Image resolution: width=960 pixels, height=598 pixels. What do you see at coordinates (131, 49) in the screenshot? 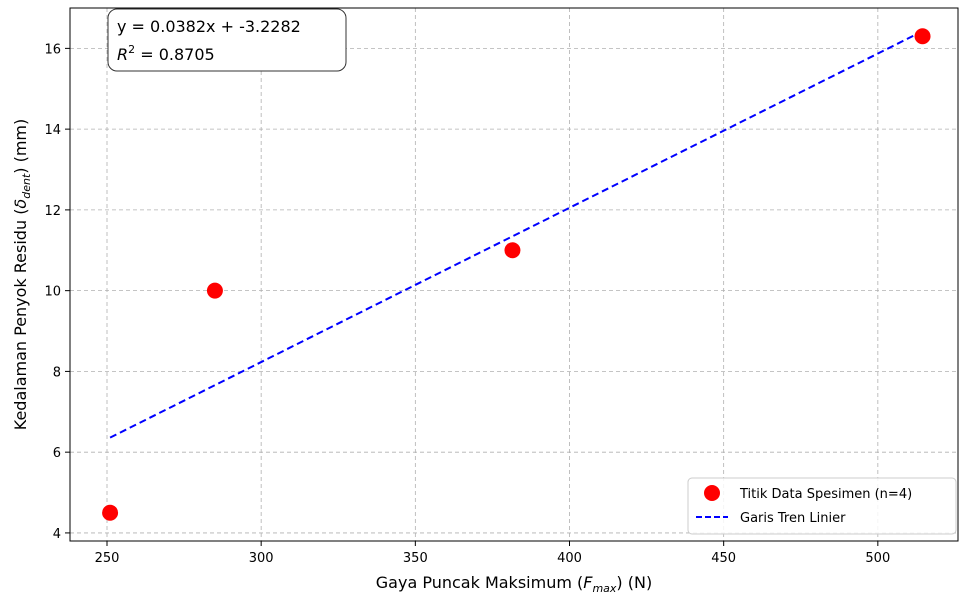
I see `r2-superscript: 2` at bounding box center [131, 49].